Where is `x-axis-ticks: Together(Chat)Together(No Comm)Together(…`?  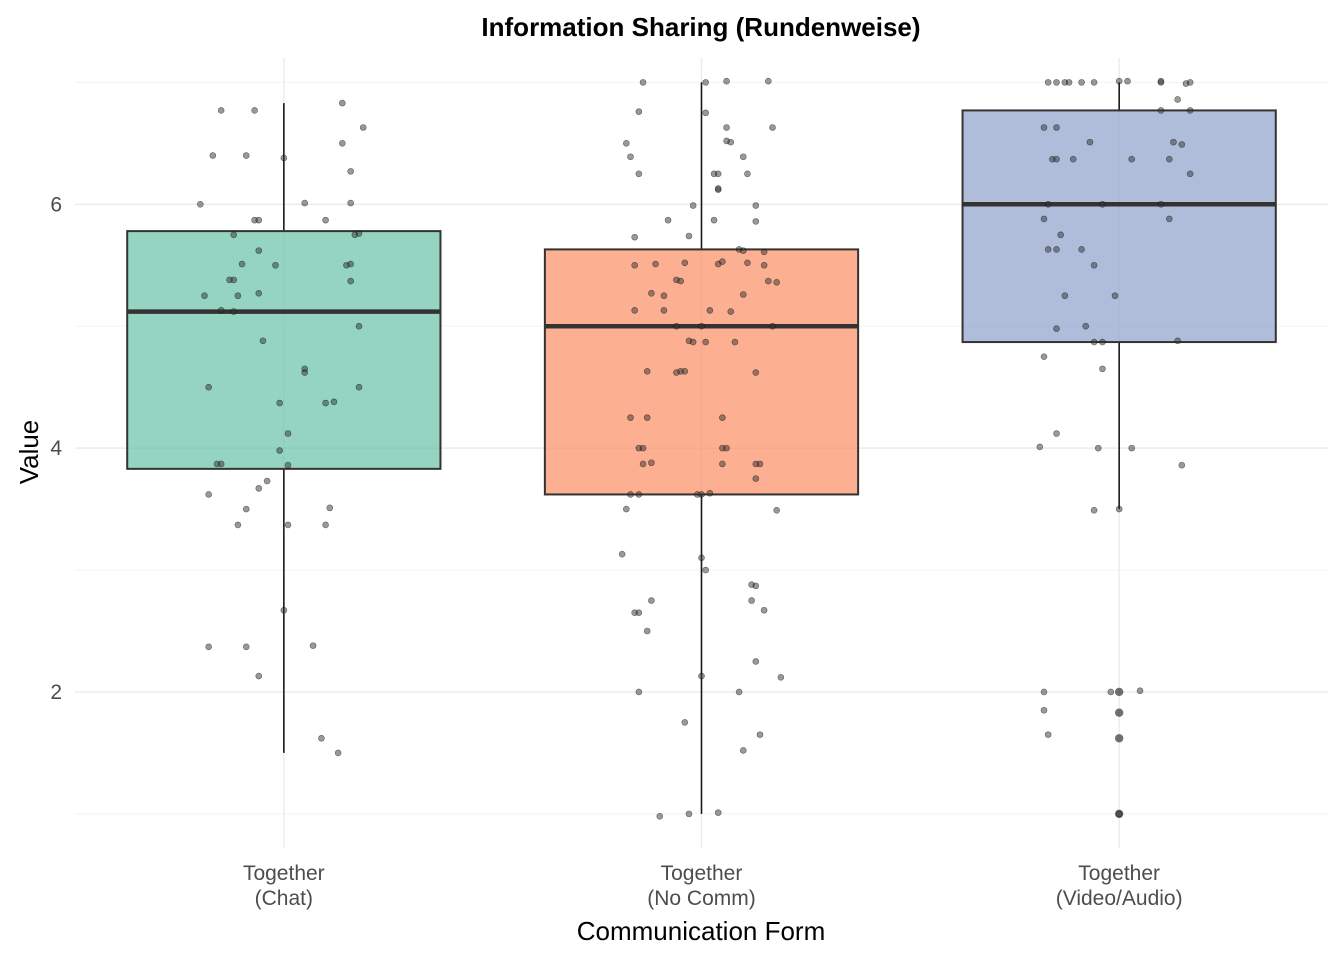 x-axis-ticks: Together(Chat)Together(No Comm)Together(… is located at coordinates (713, 886).